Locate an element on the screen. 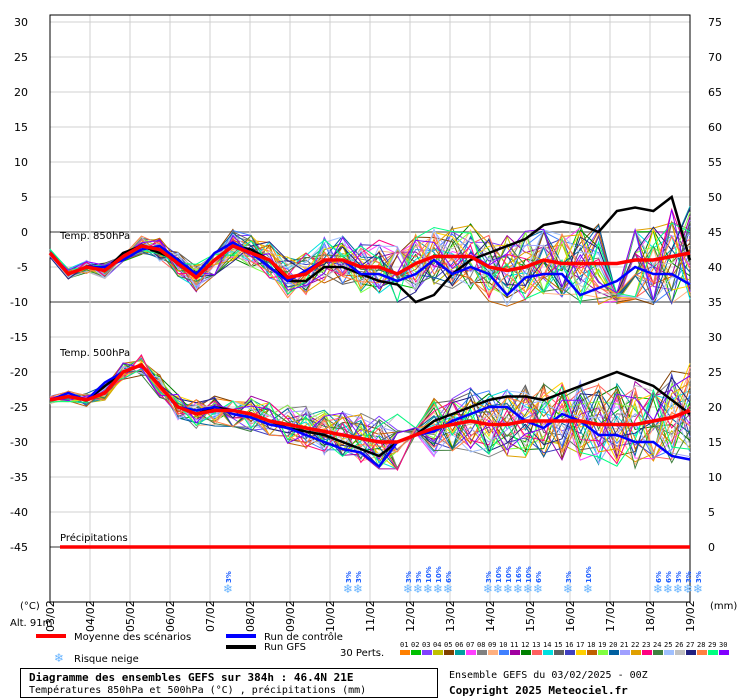 This screenshot has width=740, height=700. copyright: Copyright 2025 Meteociel.fr is located at coordinates (538, 690).